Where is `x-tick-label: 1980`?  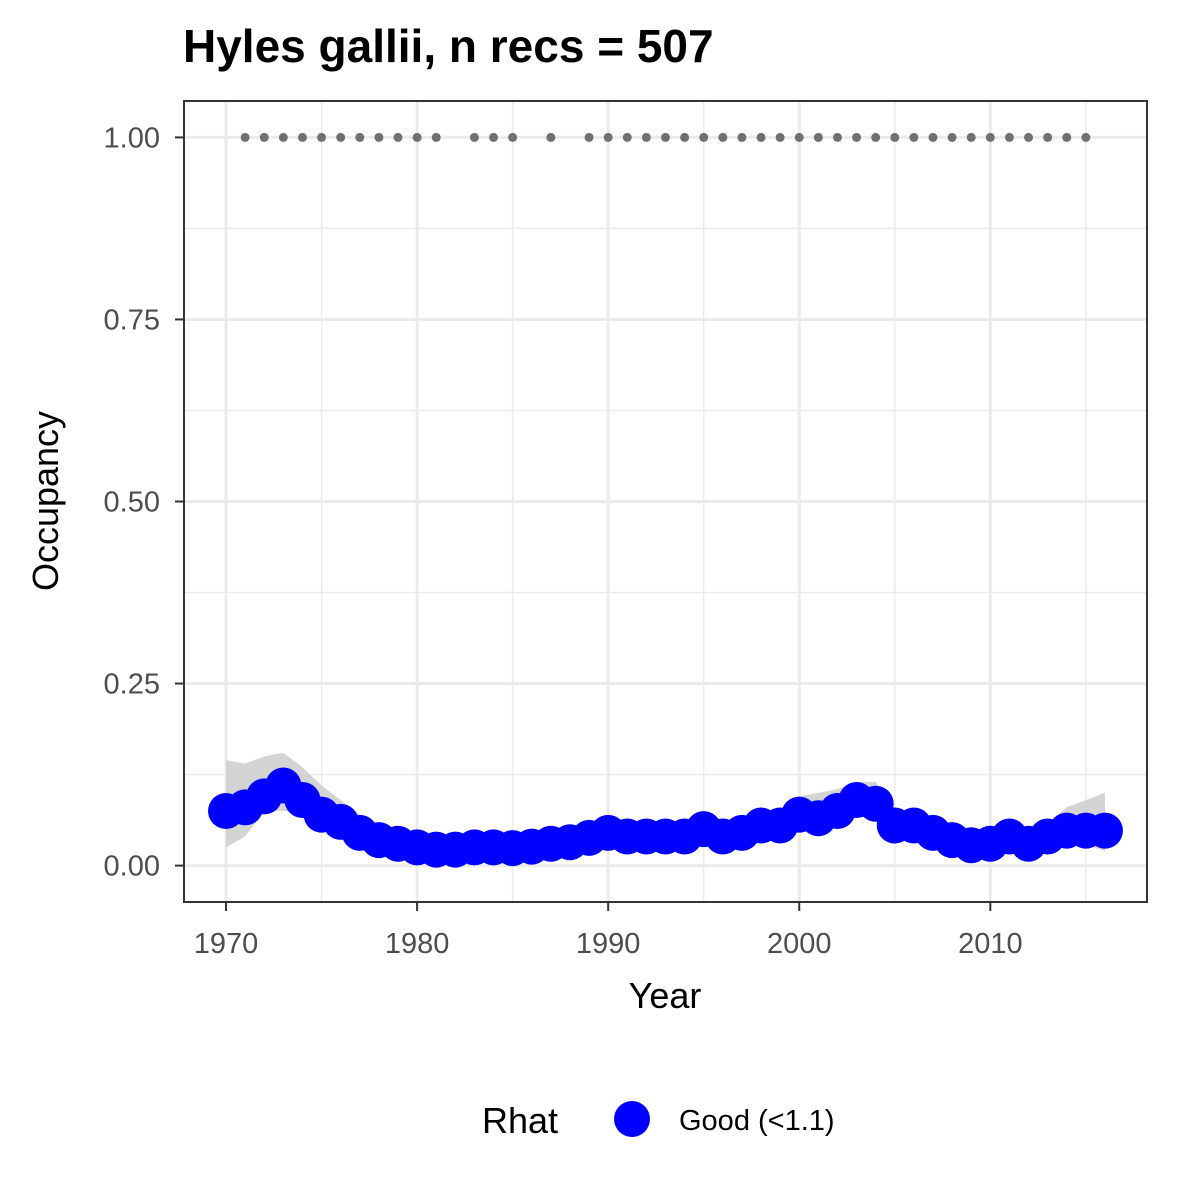 x-tick-label: 1980 is located at coordinates (417, 944).